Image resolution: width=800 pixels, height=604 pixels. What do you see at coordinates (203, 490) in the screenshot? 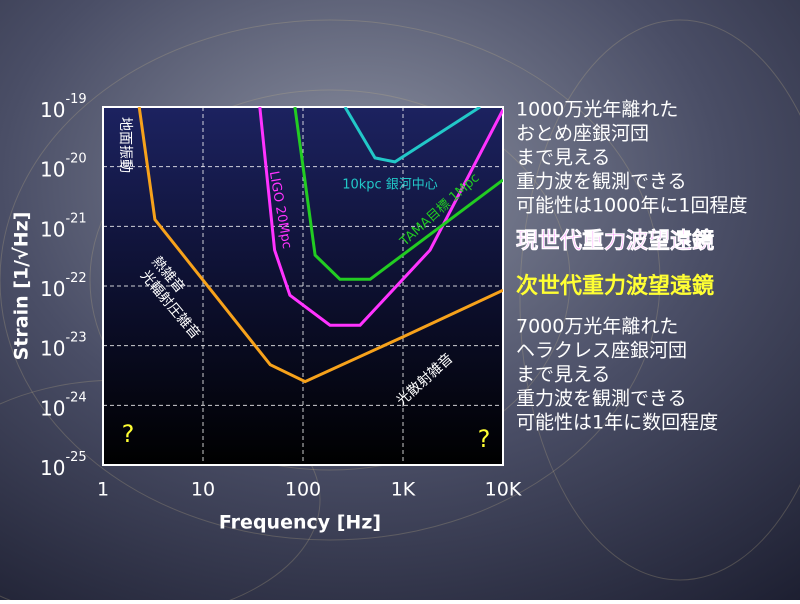
I see `x-tick-label: 10` at bounding box center [203, 490].